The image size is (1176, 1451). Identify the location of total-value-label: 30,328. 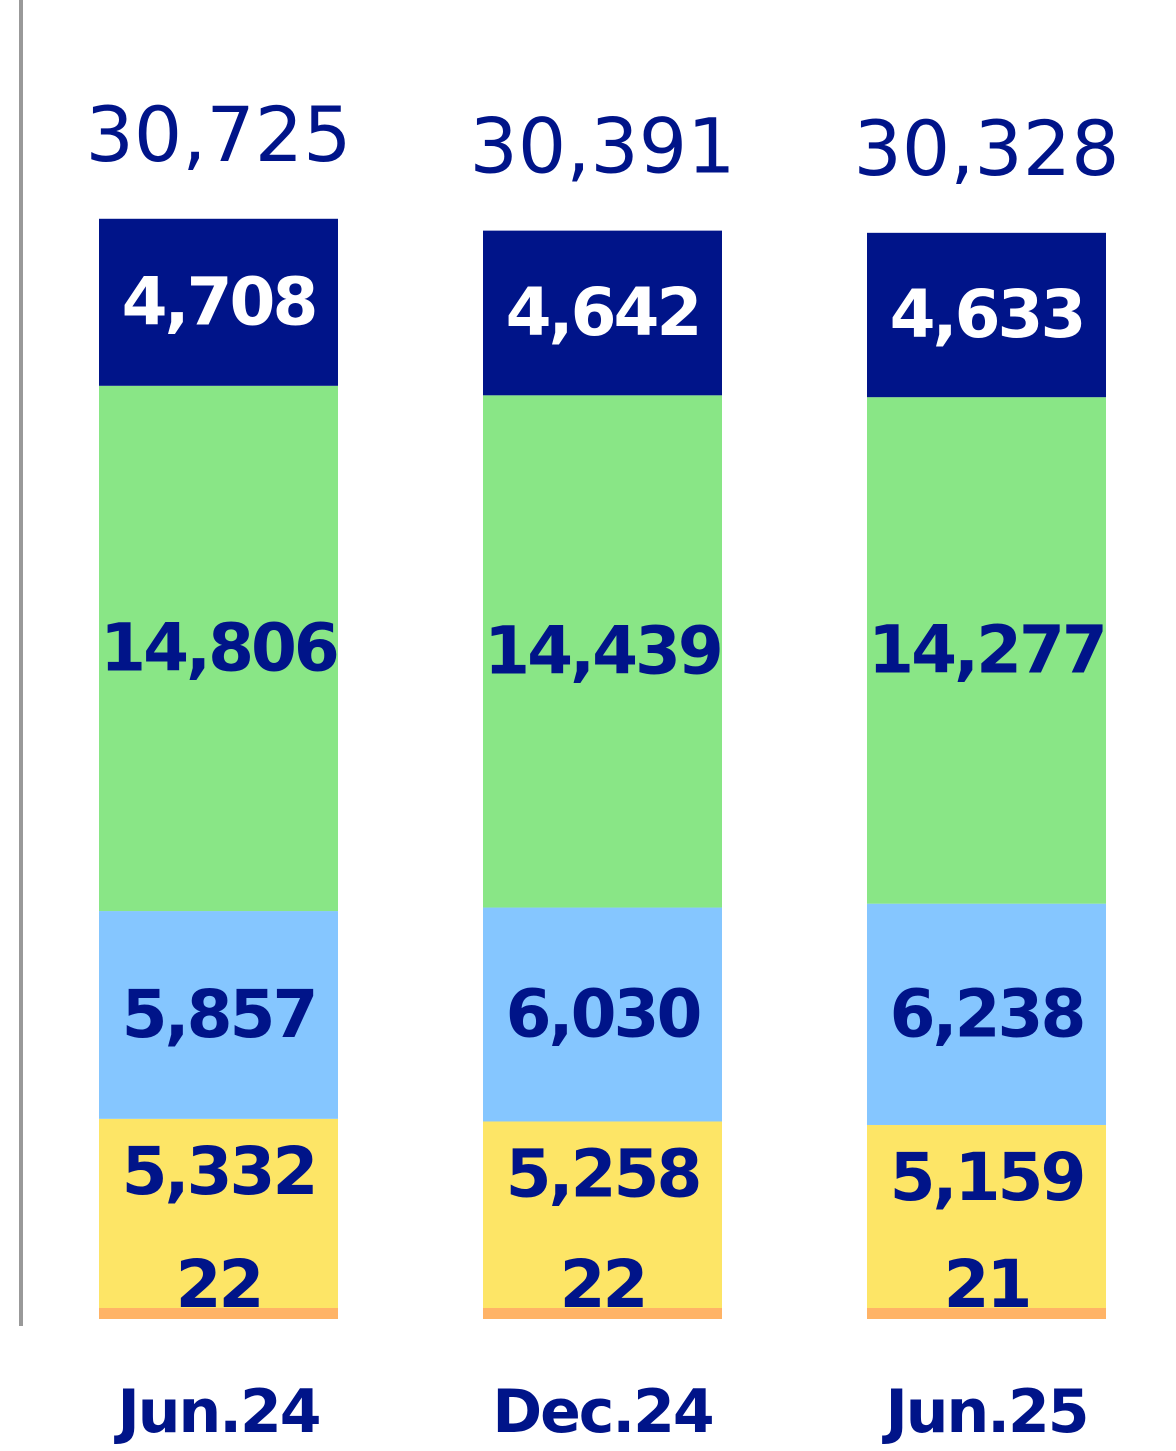
(987, 148).